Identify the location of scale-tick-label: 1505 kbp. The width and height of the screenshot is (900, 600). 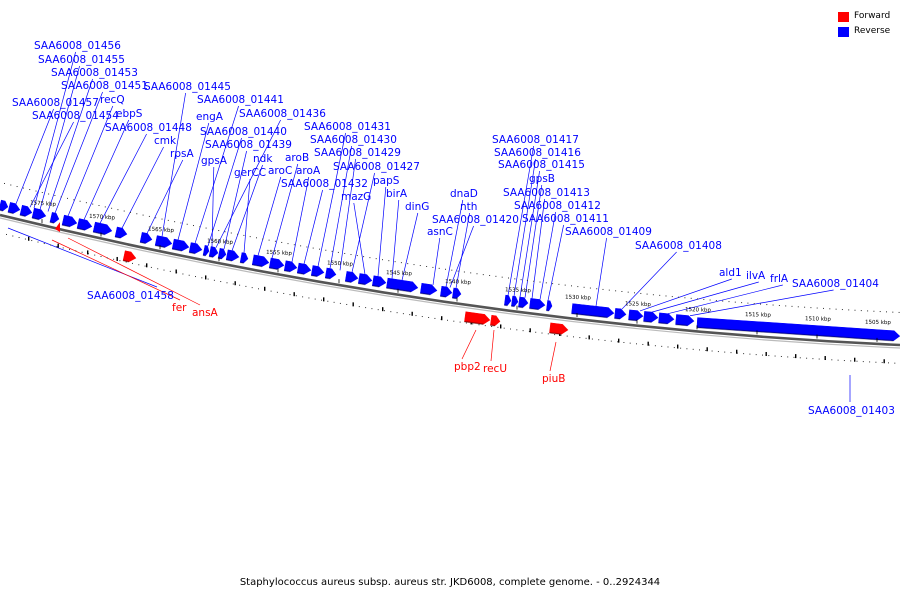
(878, 323).